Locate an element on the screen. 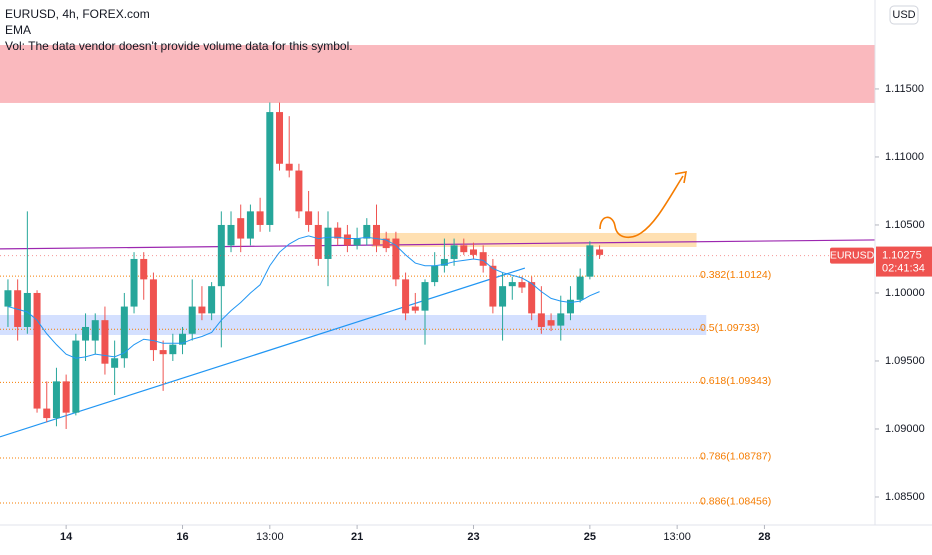 The image size is (932, 555). x-tick-label: 25 is located at coordinates (590, 537).